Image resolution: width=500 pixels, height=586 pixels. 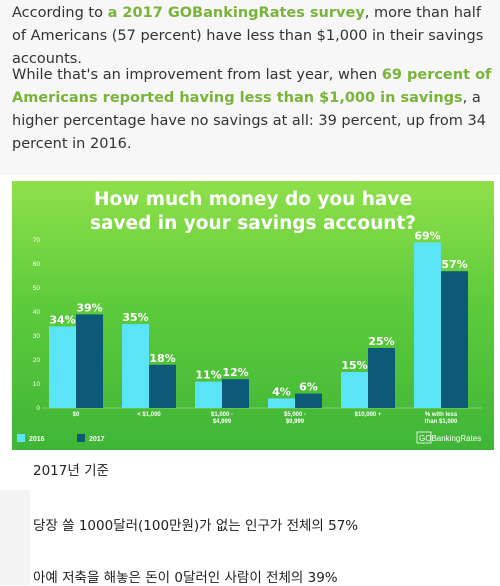 I want to click on category-label: than $1,000, so click(x=441, y=422).